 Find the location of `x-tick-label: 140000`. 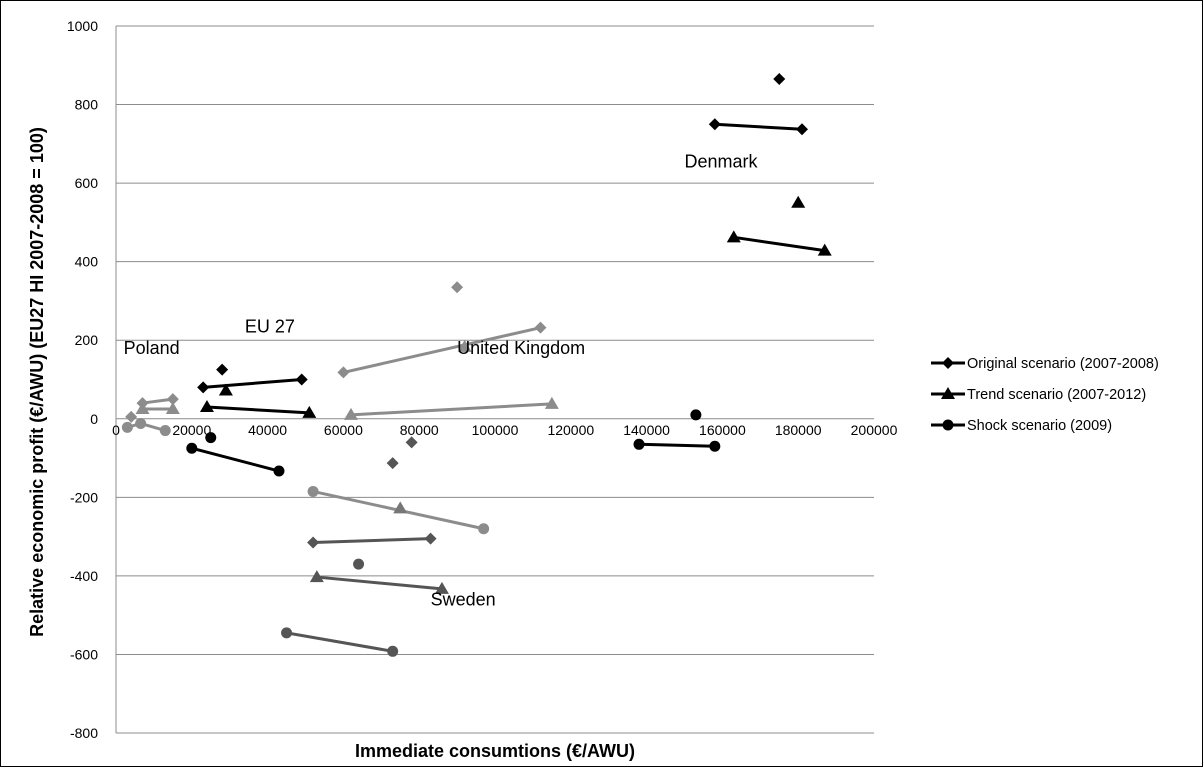

x-tick-label: 140000 is located at coordinates (646, 430).